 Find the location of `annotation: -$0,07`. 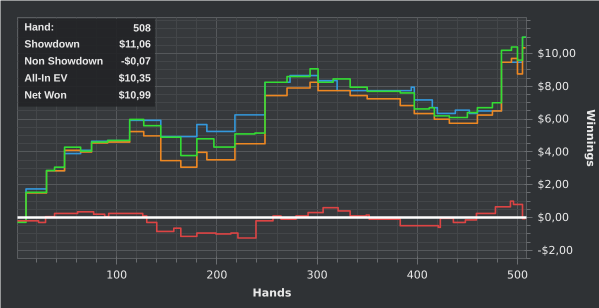

annotation: -$0,07 is located at coordinates (136, 61).